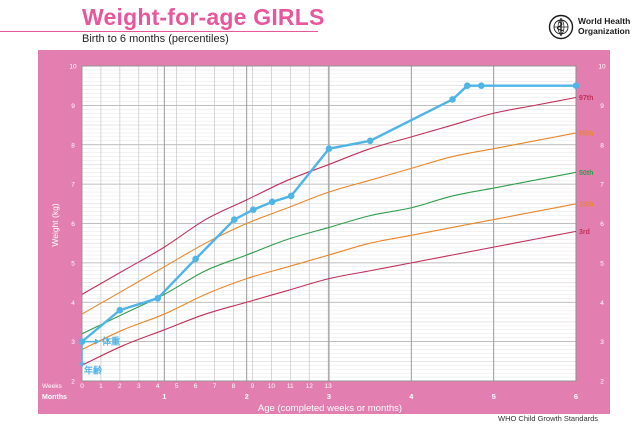 The width and height of the screenshot is (640, 431). I want to click on week-tick-label: 4, so click(158, 386).